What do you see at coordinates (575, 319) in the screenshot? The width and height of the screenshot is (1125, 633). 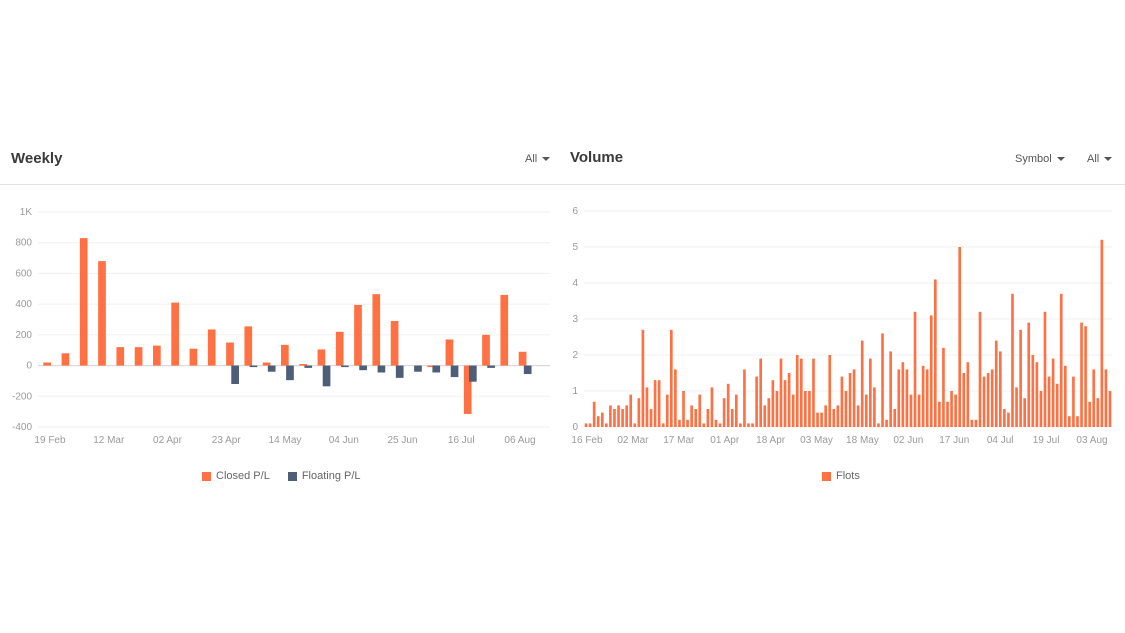 I see `y-tick-label: 3` at bounding box center [575, 319].